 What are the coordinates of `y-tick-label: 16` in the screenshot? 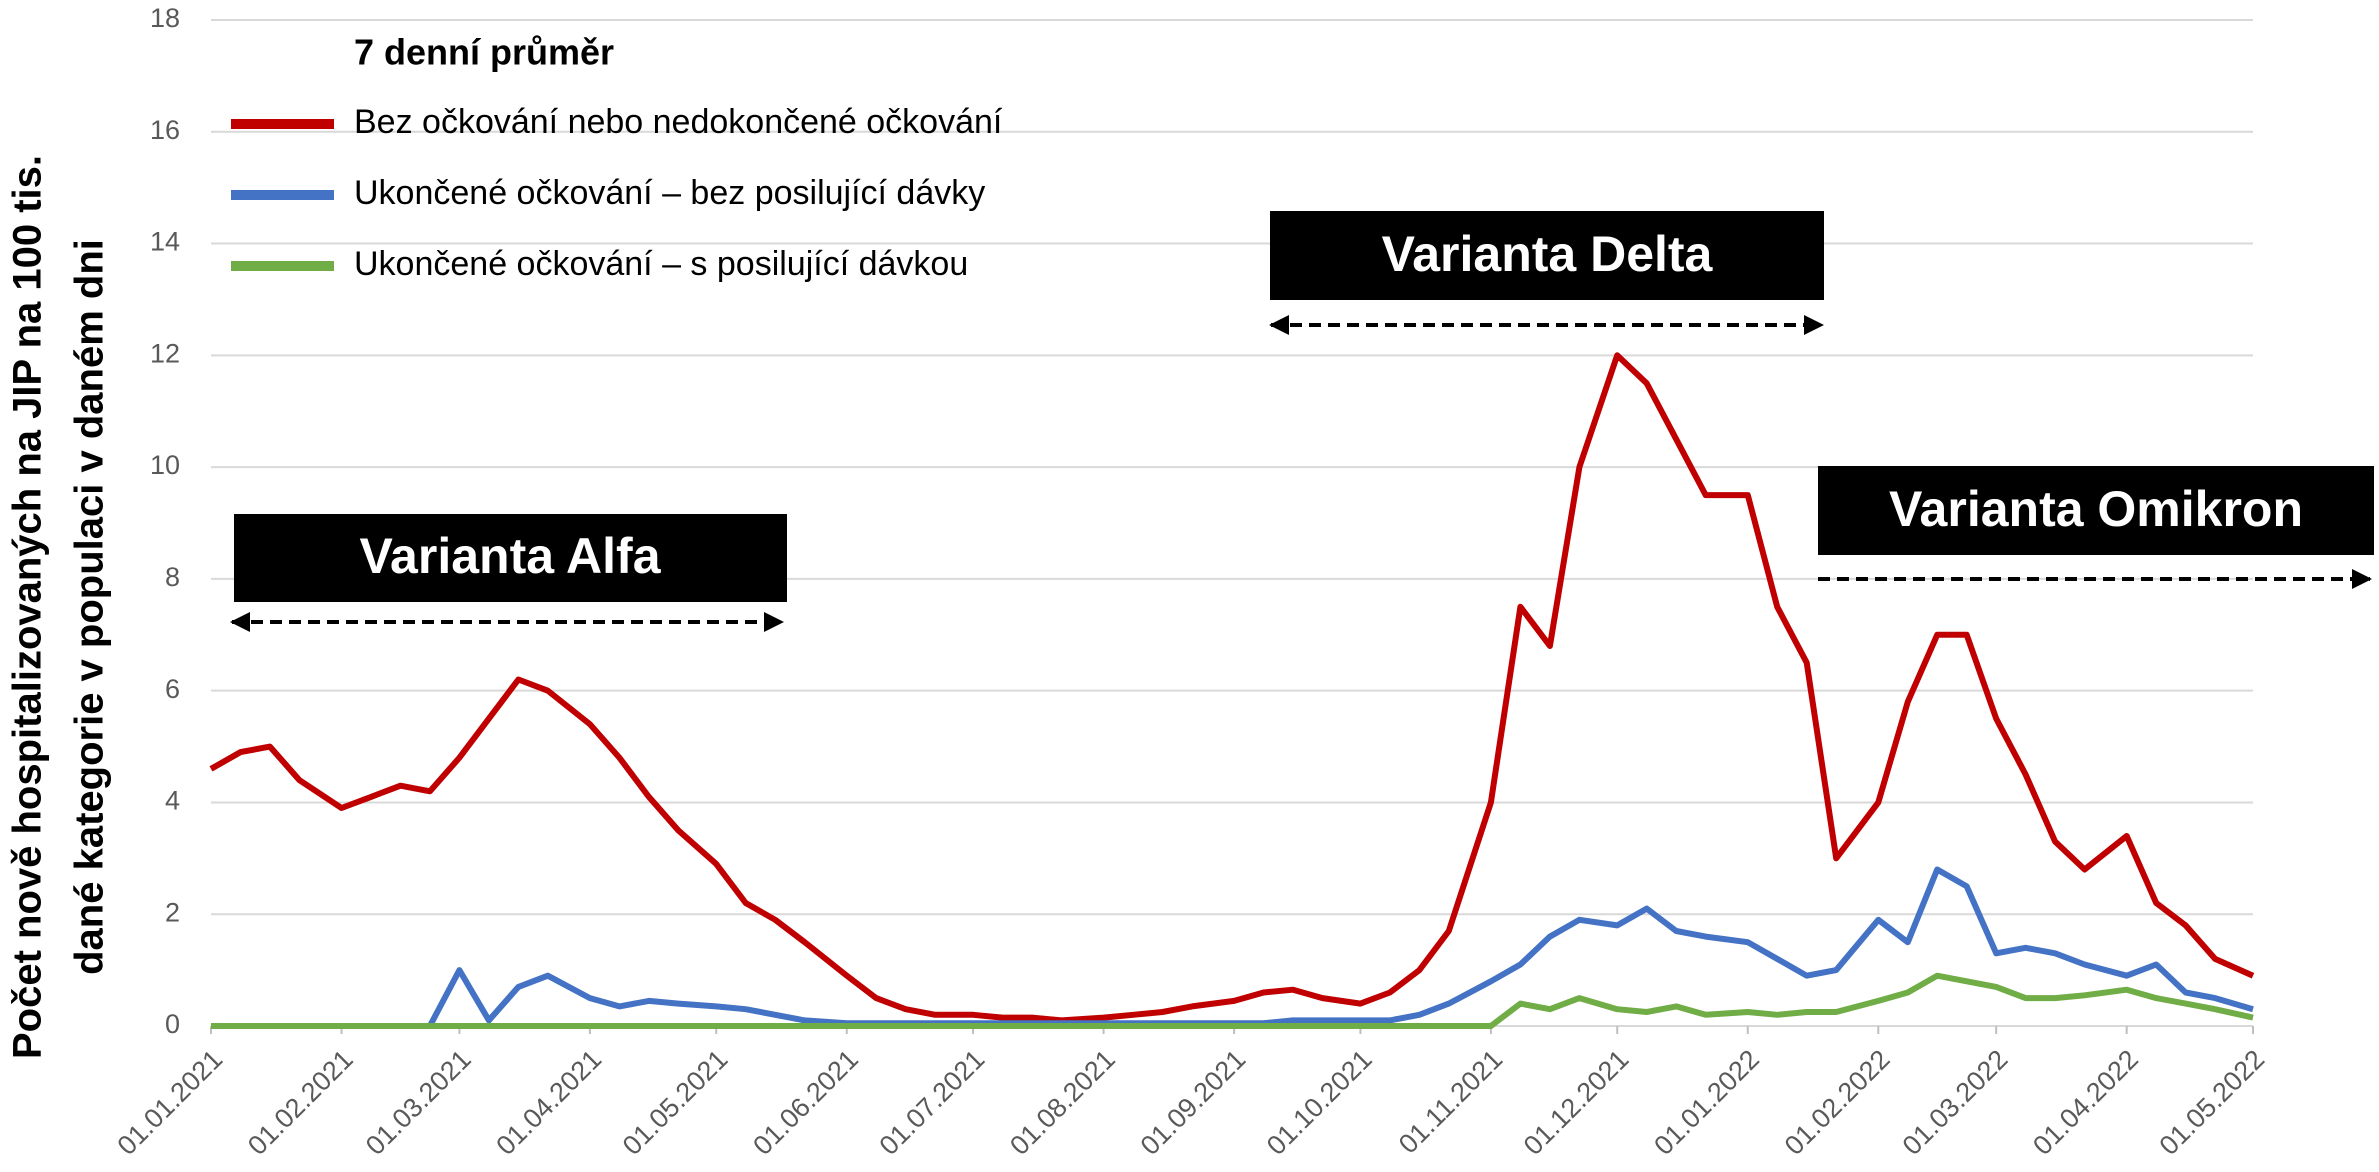 It's located at (165, 130).